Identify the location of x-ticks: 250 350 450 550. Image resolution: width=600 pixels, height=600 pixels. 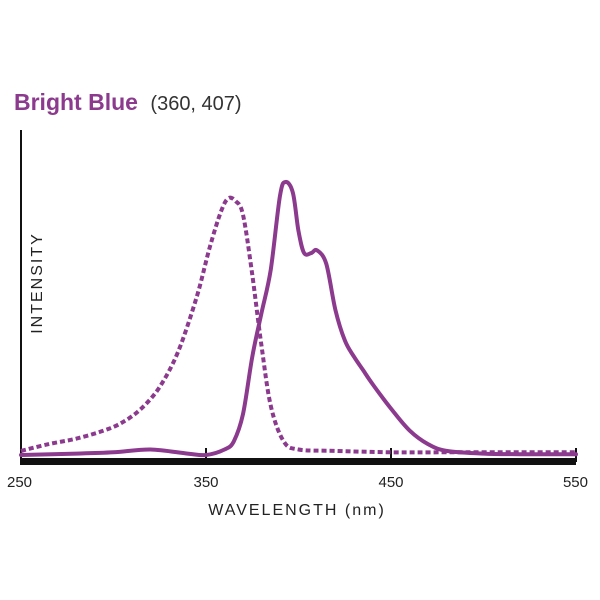
(297, 469).